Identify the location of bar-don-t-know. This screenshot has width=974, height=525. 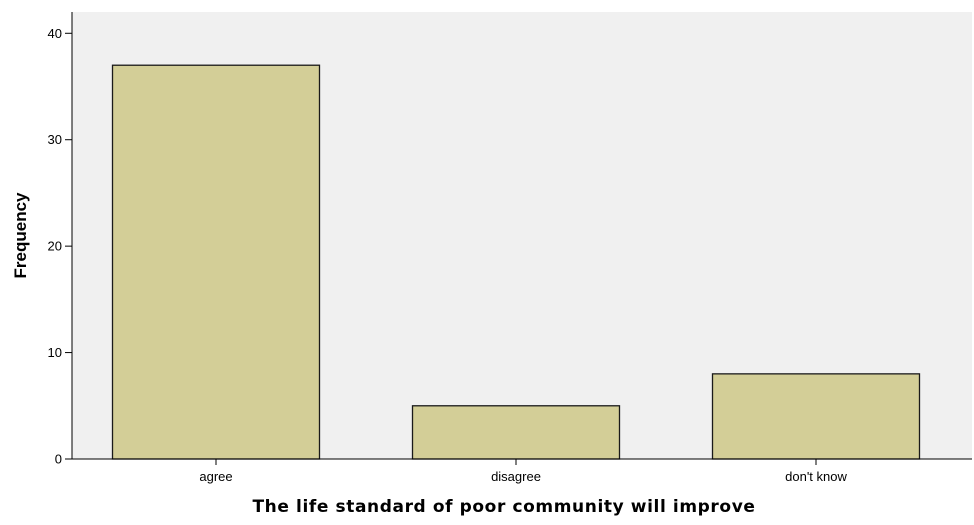
(816, 416).